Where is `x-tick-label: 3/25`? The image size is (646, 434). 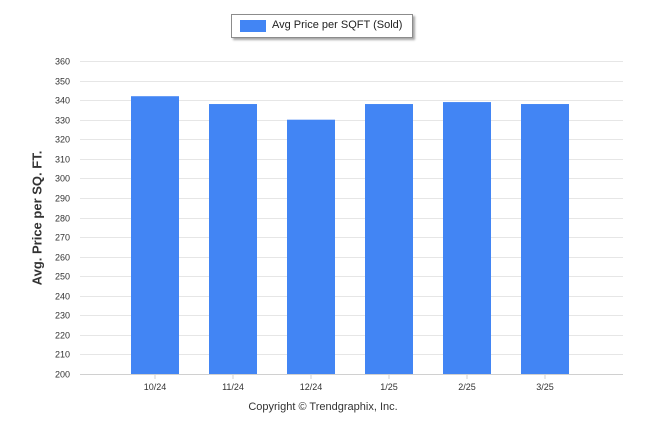 x-tick-label: 3/25 is located at coordinates (545, 387).